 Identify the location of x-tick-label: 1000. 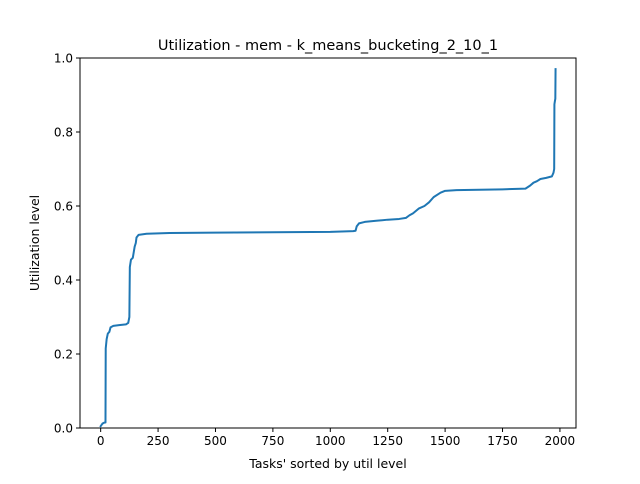
(330, 441).